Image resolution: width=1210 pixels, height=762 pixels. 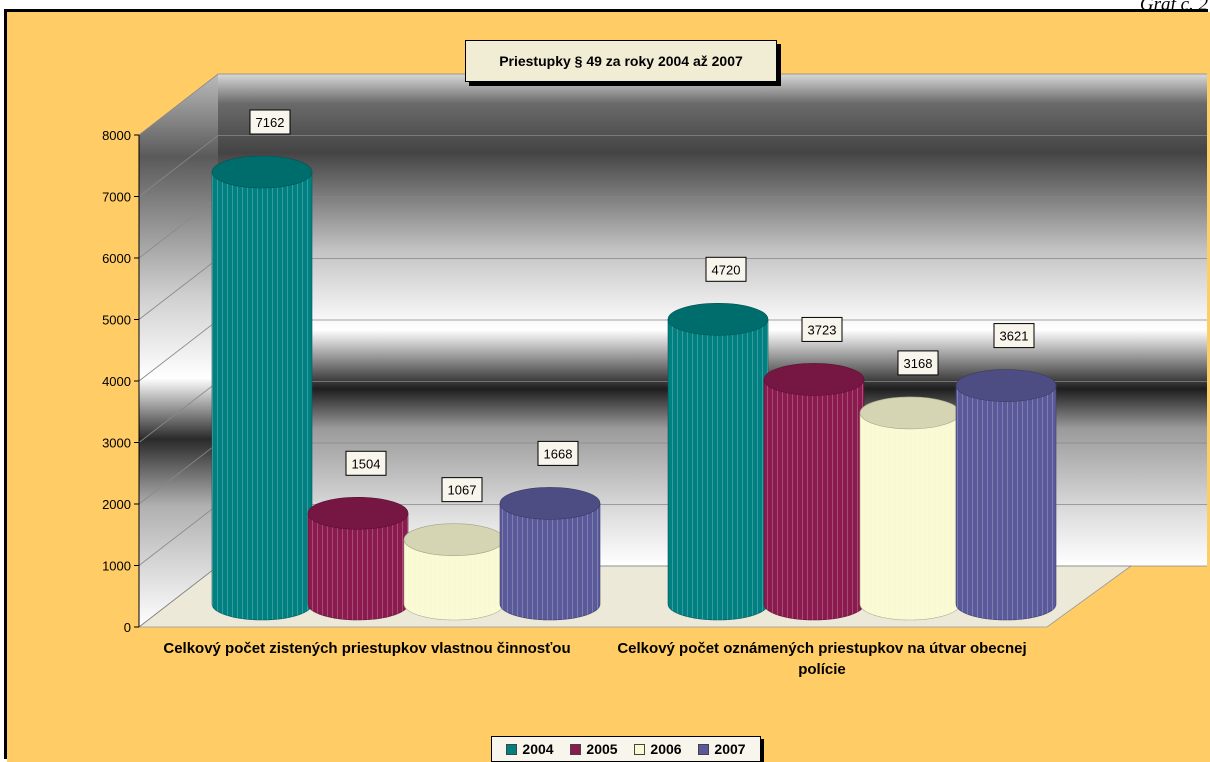 I want to click on y-tick-label: 0, so click(x=127, y=627).